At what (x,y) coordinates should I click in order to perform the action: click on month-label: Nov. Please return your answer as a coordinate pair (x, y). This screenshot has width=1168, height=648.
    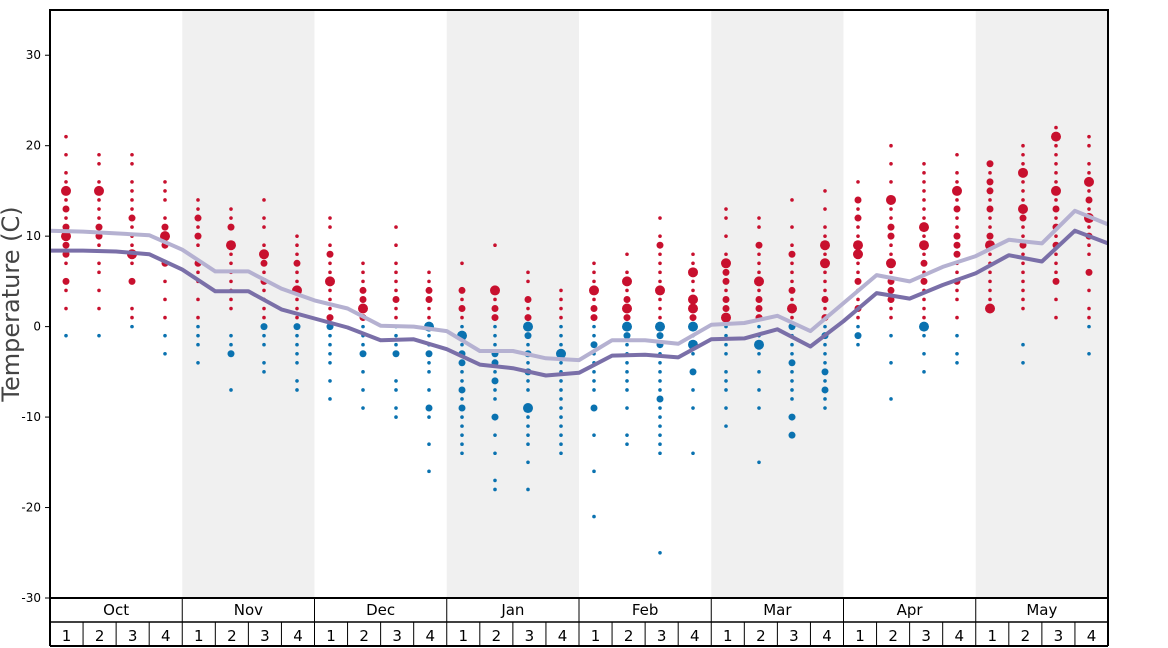
    Looking at the image, I should click on (248, 610).